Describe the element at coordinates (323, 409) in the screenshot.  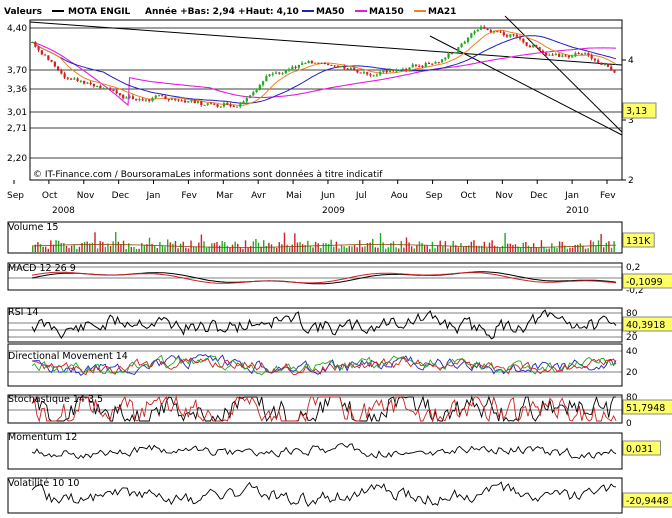
I see `stochastic-k-line` at that location.